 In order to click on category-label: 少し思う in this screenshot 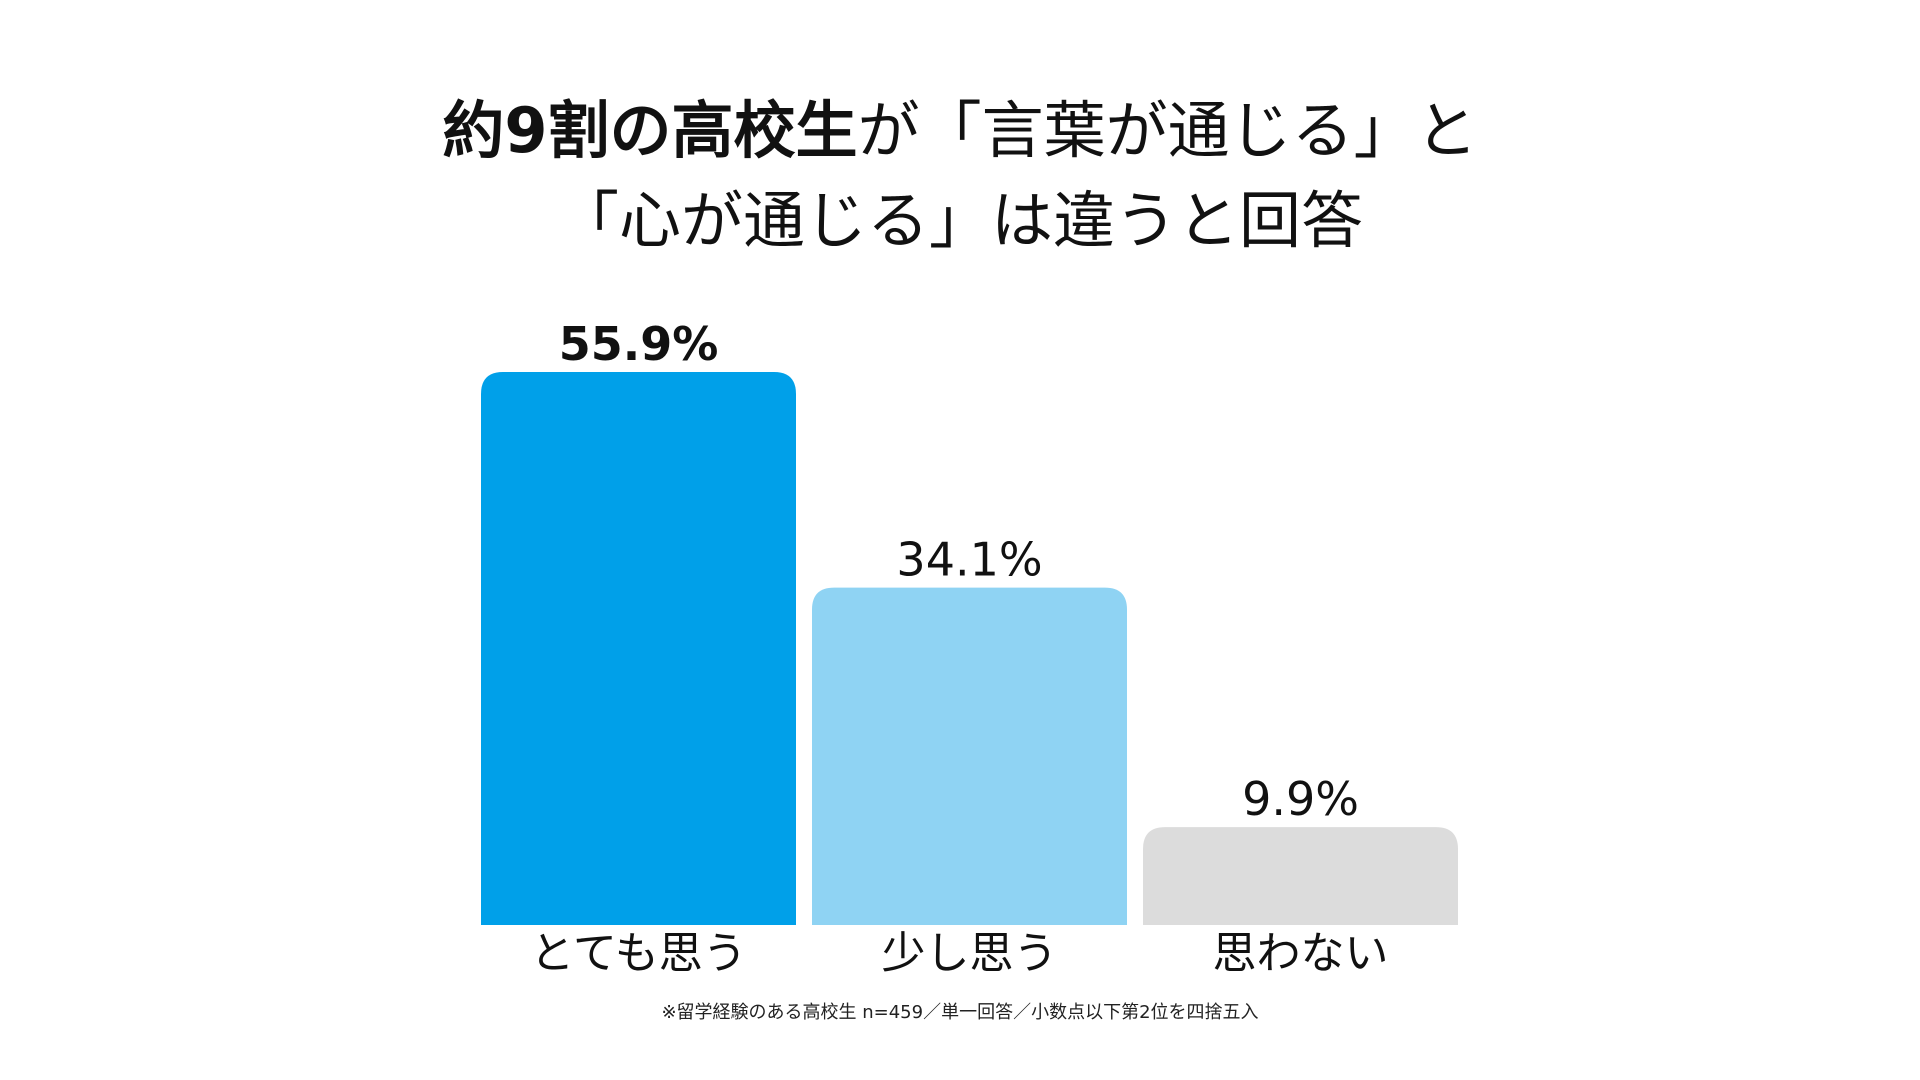, I will do `click(970, 953)`.